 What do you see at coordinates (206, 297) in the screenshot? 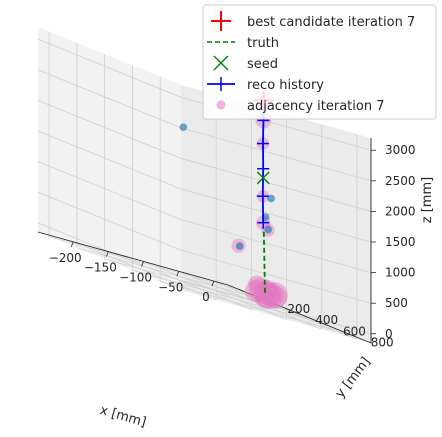
I see `x-tick-label: 0` at bounding box center [206, 297].